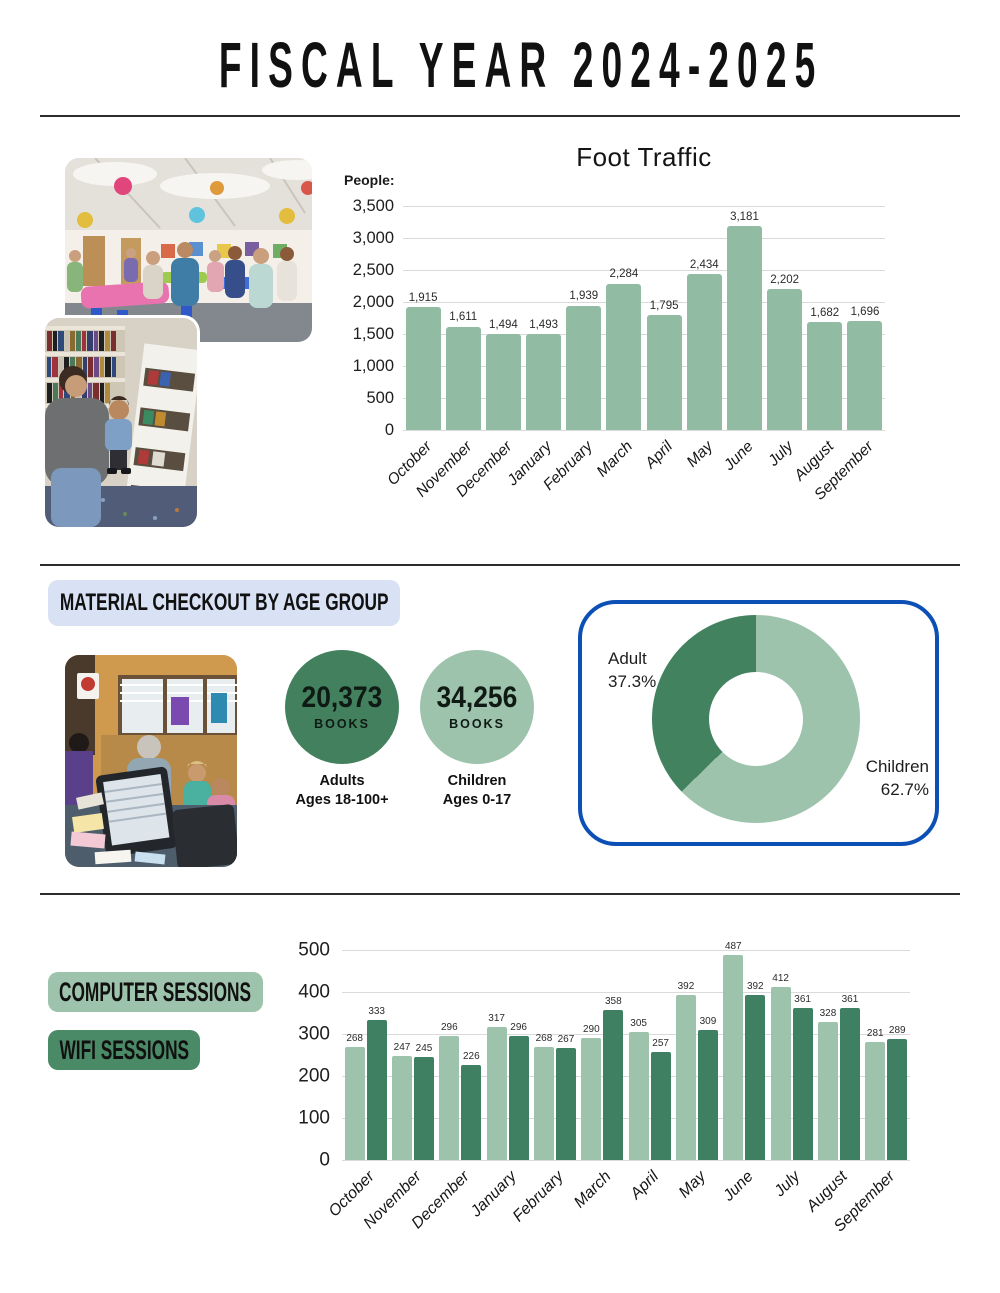 The width and height of the screenshot is (1000, 1293). What do you see at coordinates (785, 484) in the screenshot?
I see `x-axis-tick: July` at bounding box center [785, 484].